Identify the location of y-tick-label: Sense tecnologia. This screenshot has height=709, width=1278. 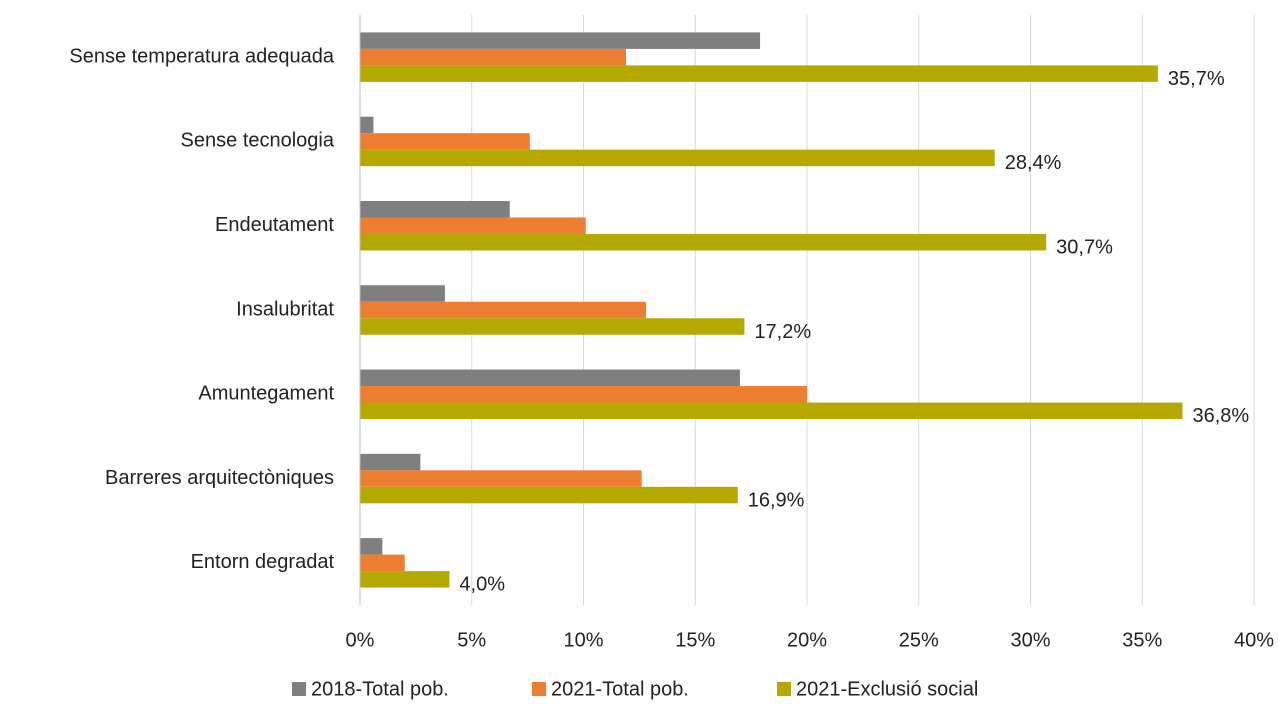
(258, 141).